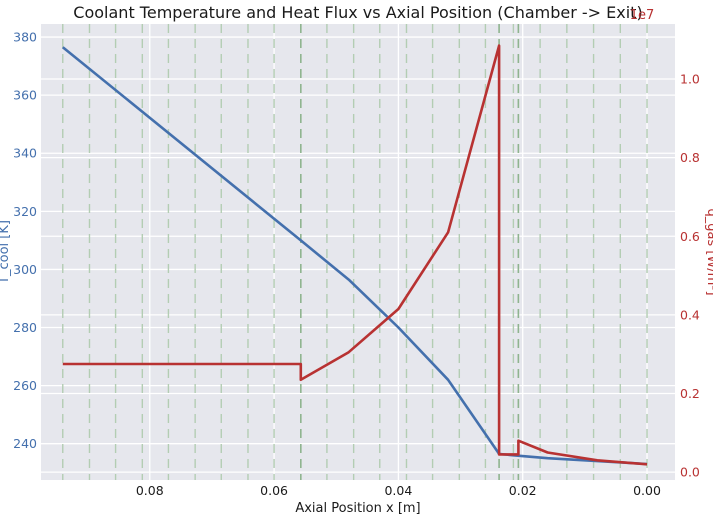 The width and height of the screenshot is (713, 529). Describe the element at coordinates (647, 490) in the screenshot. I see `x-tick-label: 0.00` at that location.